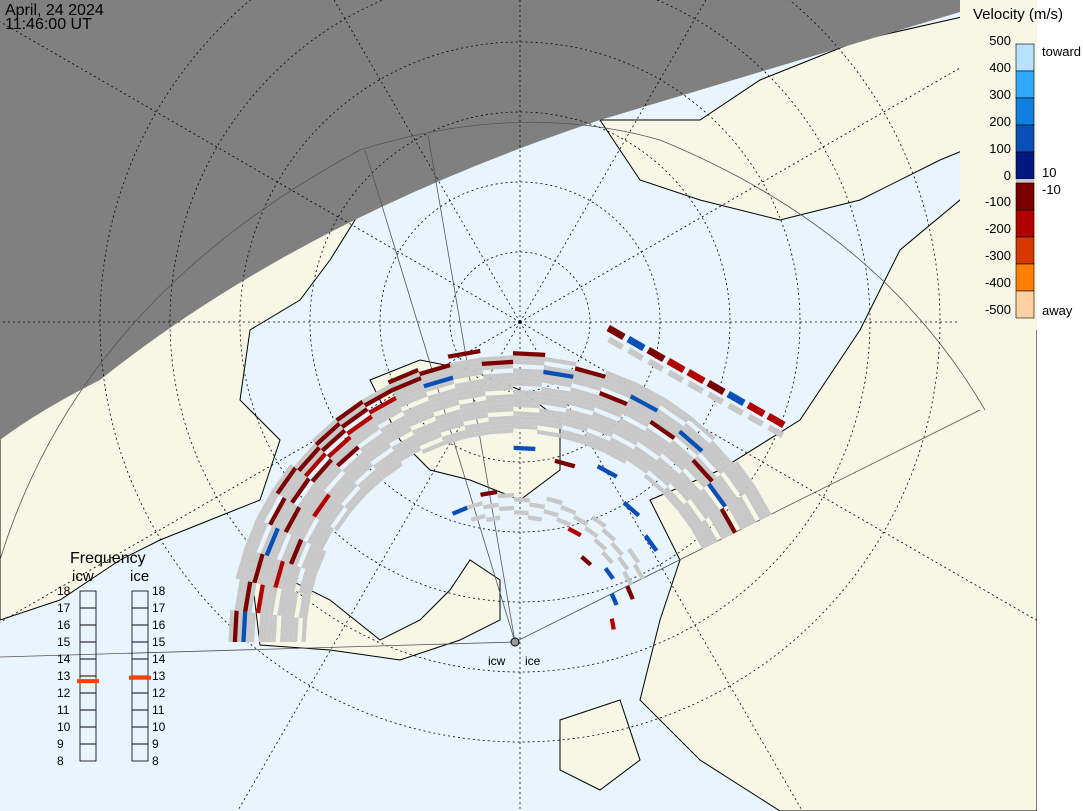 The width and height of the screenshot is (1083, 811). I want to click on frequency-bars, so click(114, 676).